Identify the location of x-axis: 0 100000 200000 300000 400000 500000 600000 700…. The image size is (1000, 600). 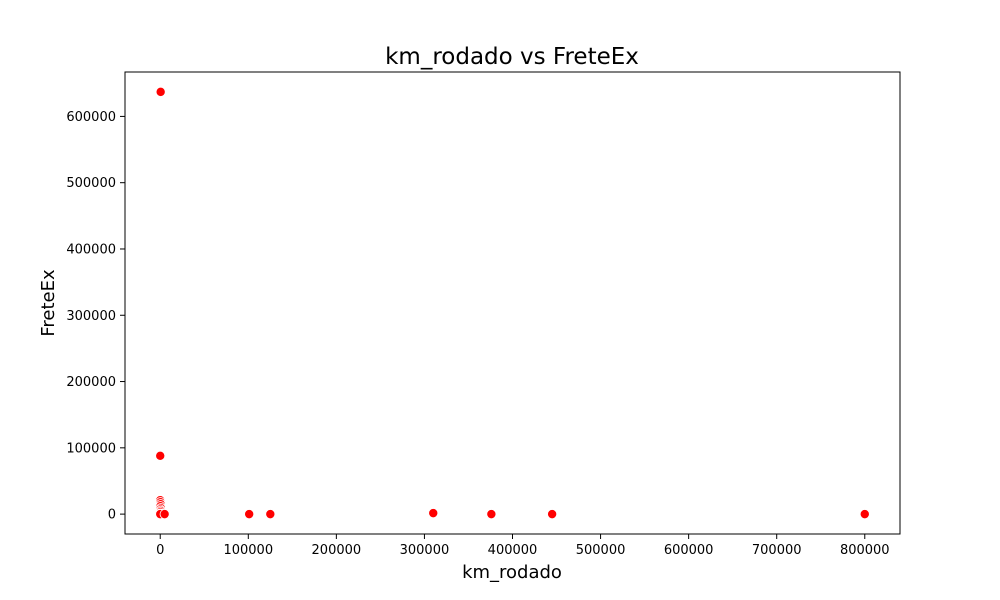
(523, 546).